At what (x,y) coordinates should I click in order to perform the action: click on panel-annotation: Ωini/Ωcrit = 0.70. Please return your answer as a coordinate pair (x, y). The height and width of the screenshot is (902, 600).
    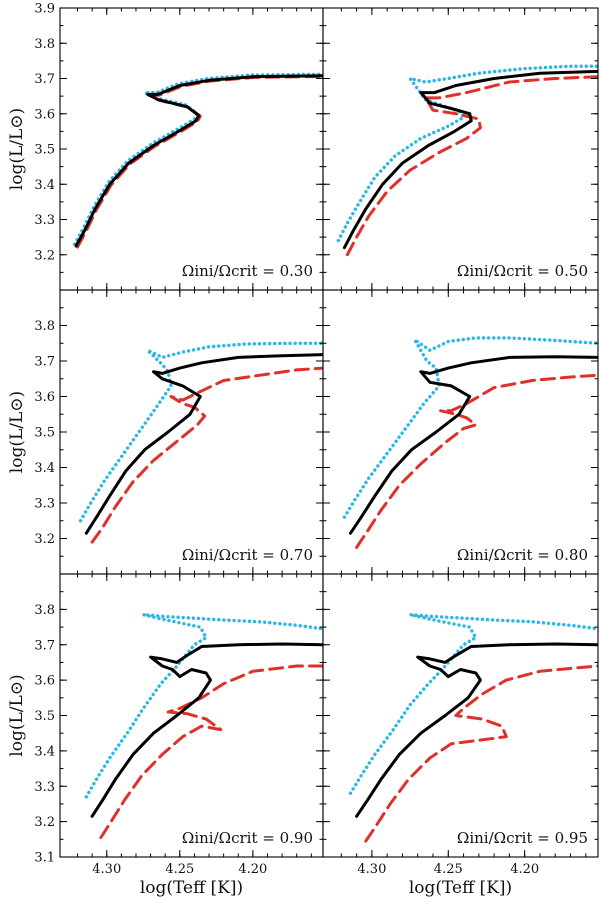
    Looking at the image, I should click on (247, 555).